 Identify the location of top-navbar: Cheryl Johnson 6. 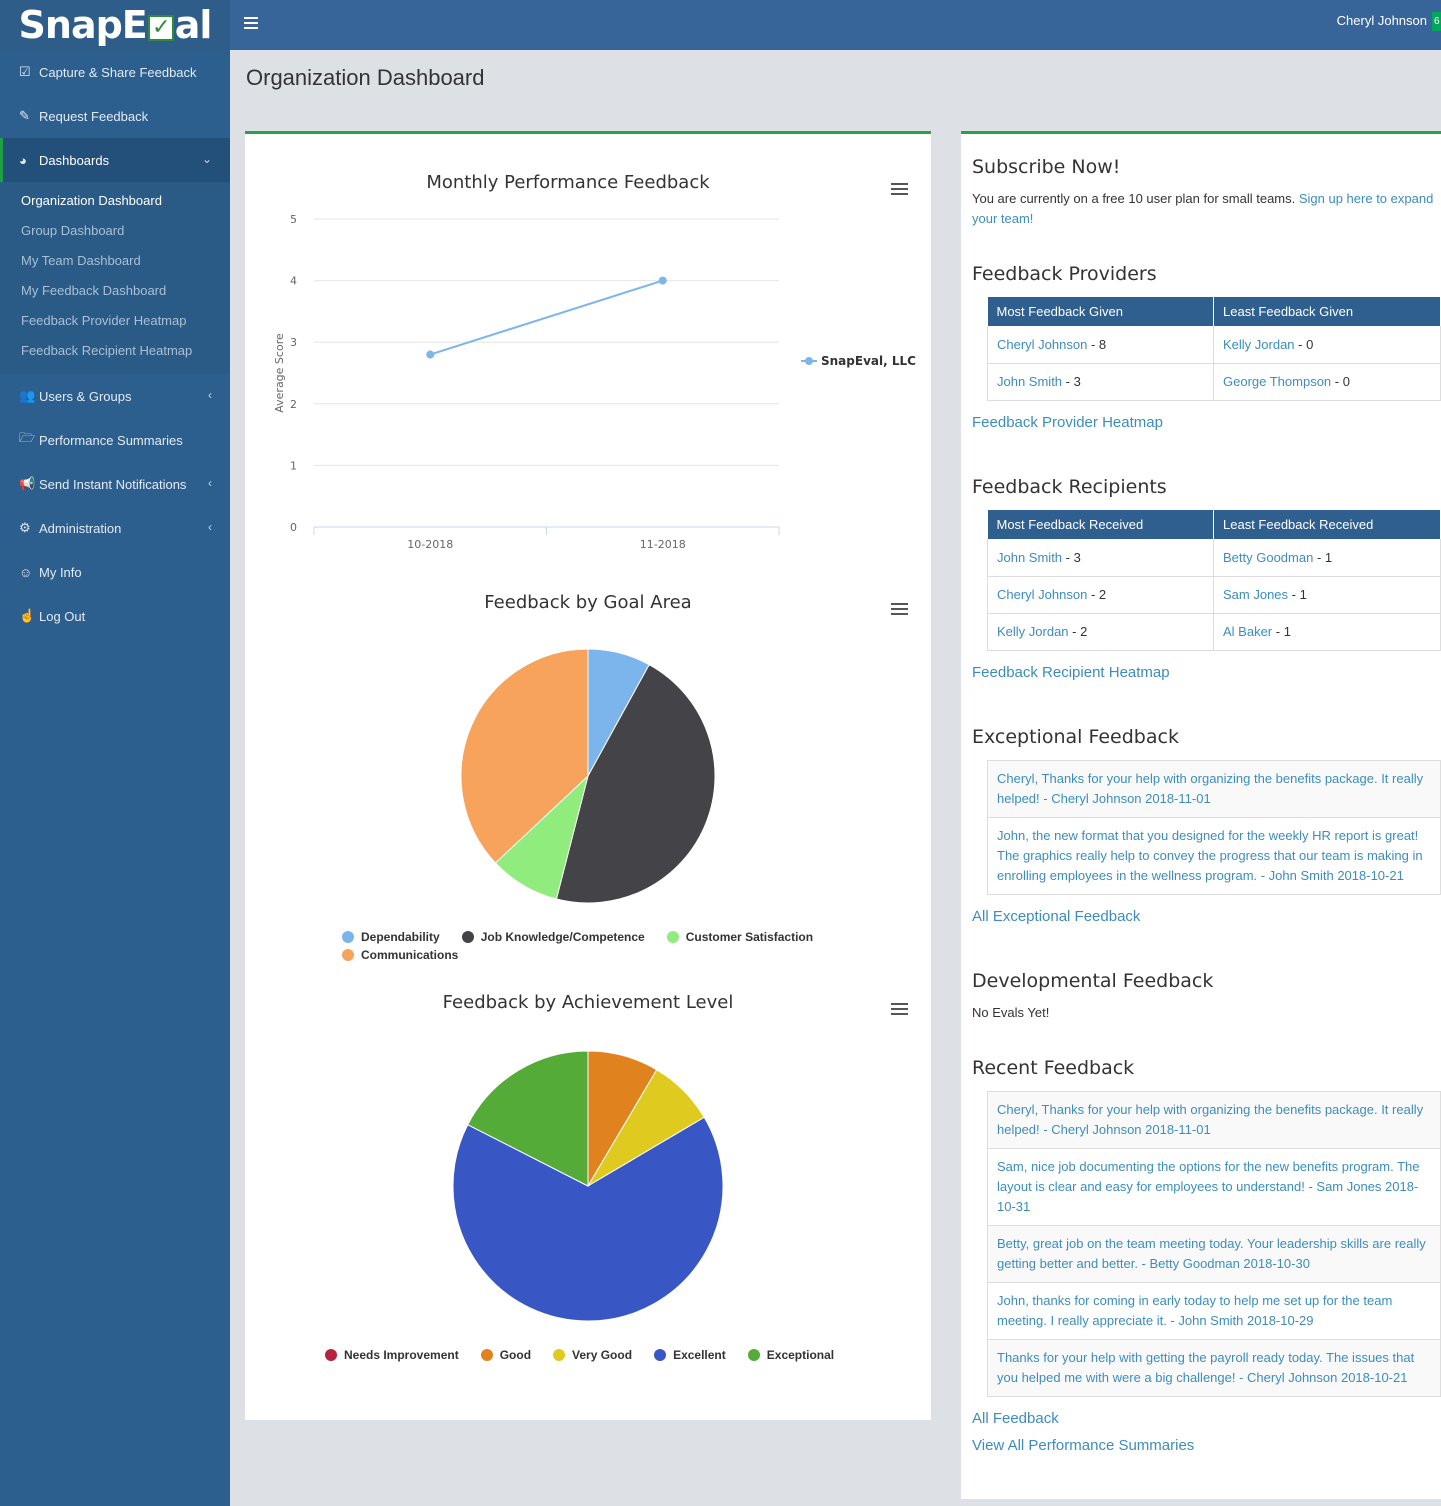
(835, 25).